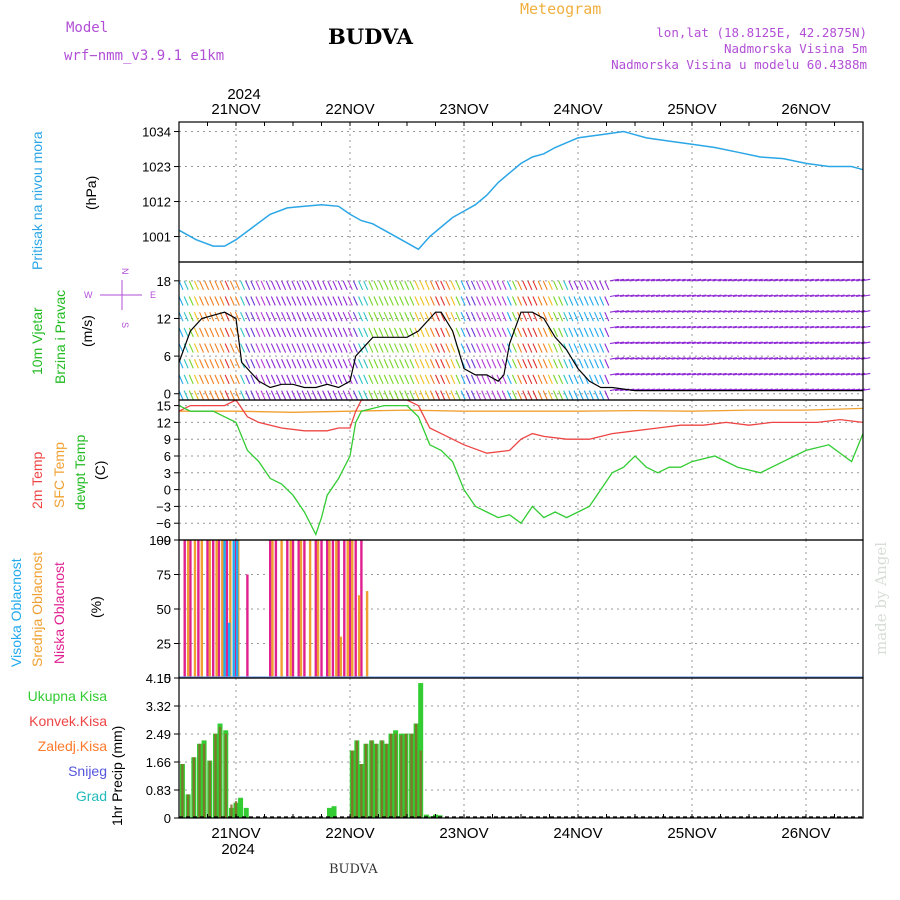 The height and width of the screenshot is (900, 900). I want to click on station-title: BUDVA, so click(370, 36).